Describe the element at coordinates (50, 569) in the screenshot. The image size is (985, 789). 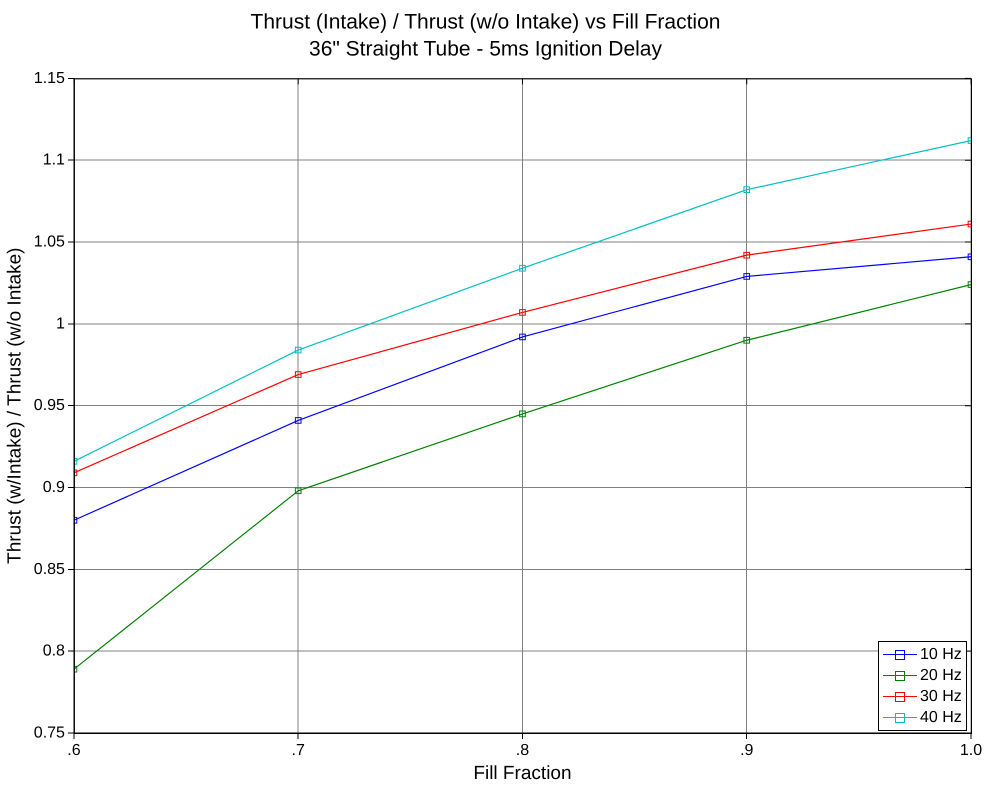
I see `y-tick-label: 0.85` at that location.